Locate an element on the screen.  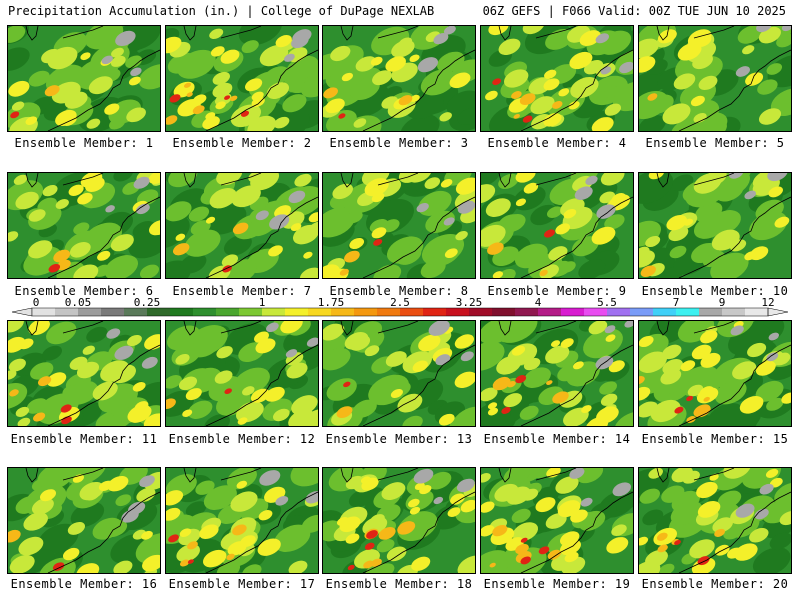
coastline is located at coordinates (734, 385).